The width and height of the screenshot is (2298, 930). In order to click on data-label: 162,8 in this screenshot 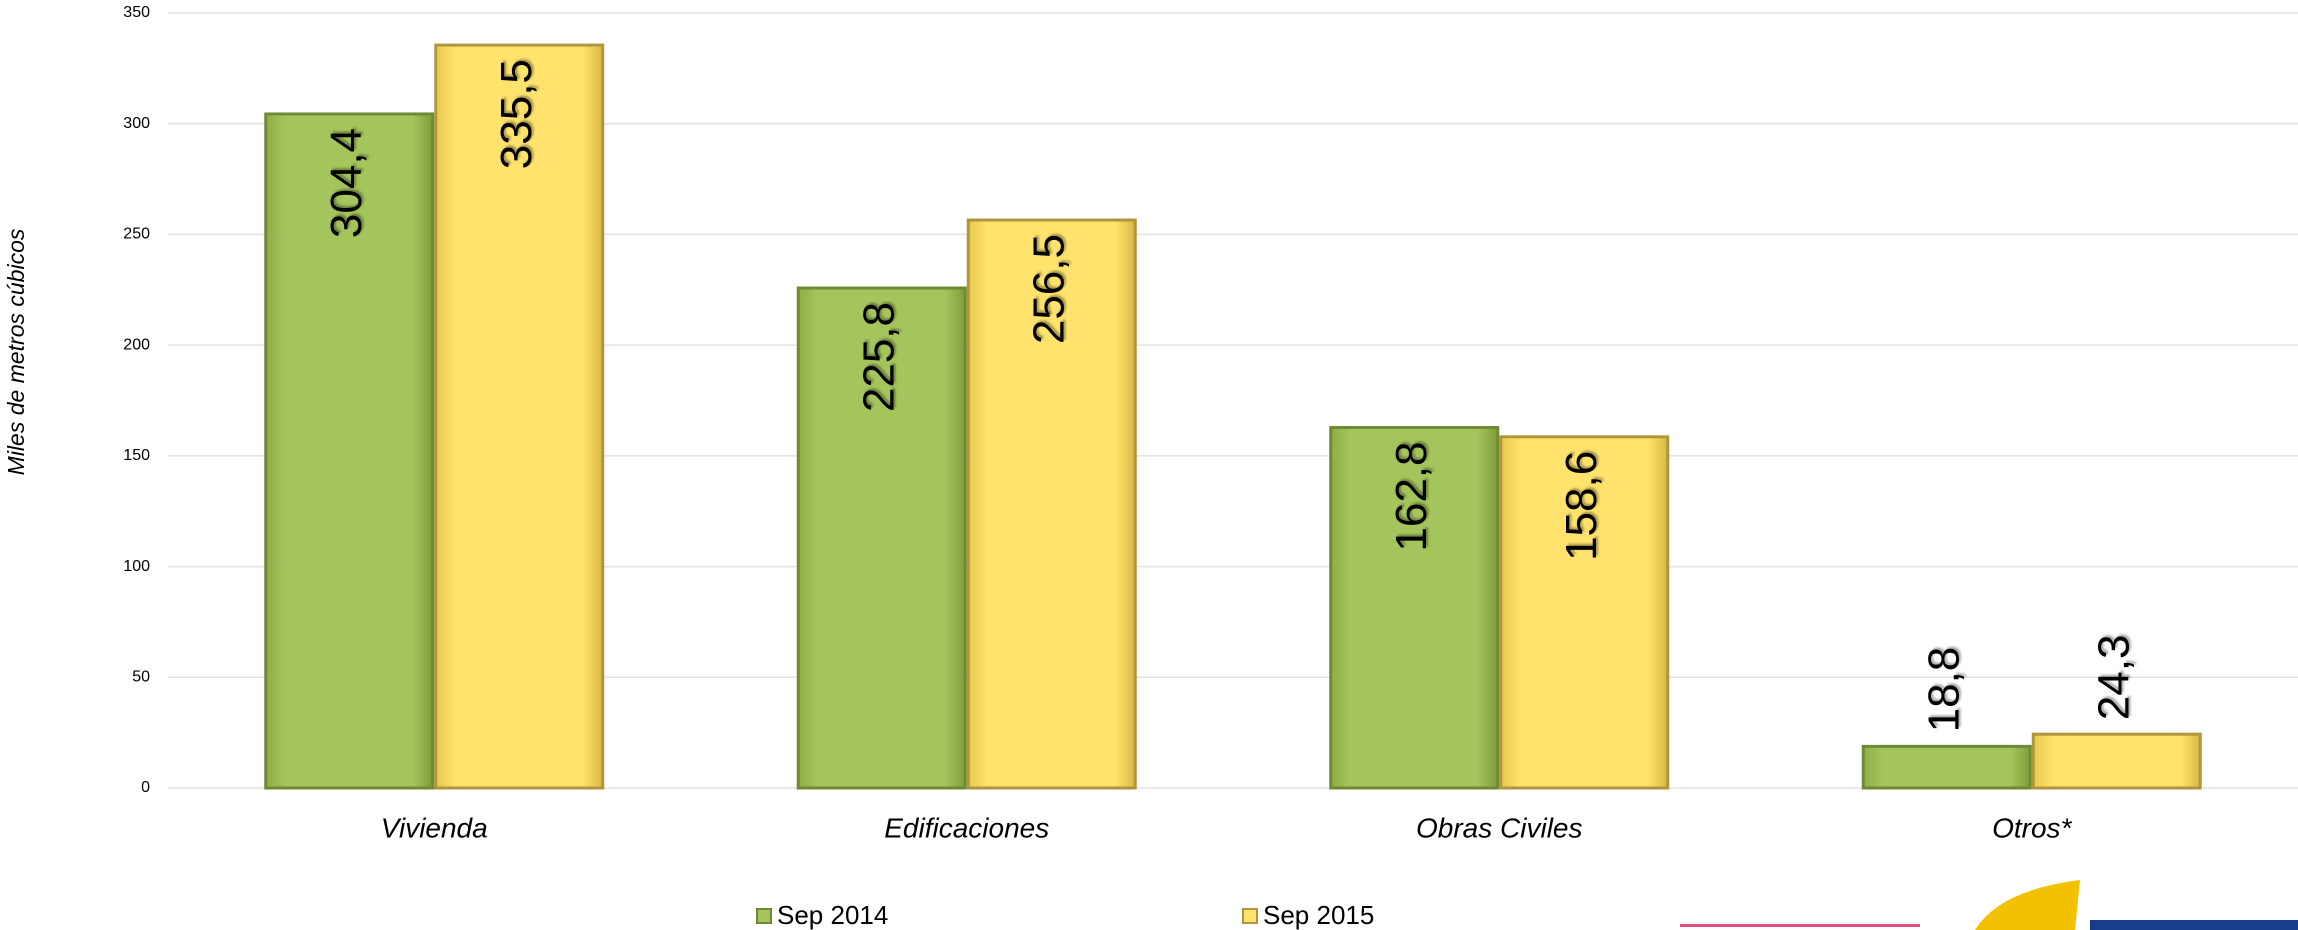, I will do `click(1411, 497)`.